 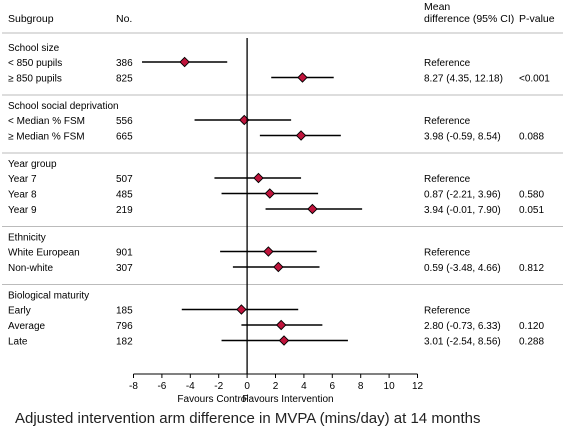 What do you see at coordinates (287, 399) in the screenshot?
I see `favours-intervention-label: Favours Intervention` at bounding box center [287, 399].